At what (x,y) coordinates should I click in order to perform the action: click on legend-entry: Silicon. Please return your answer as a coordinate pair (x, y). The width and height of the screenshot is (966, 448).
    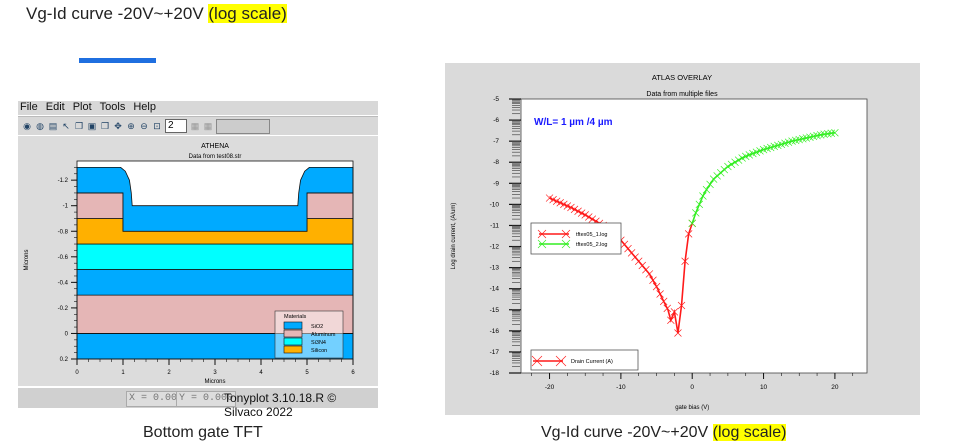
    Looking at the image, I should click on (319, 351).